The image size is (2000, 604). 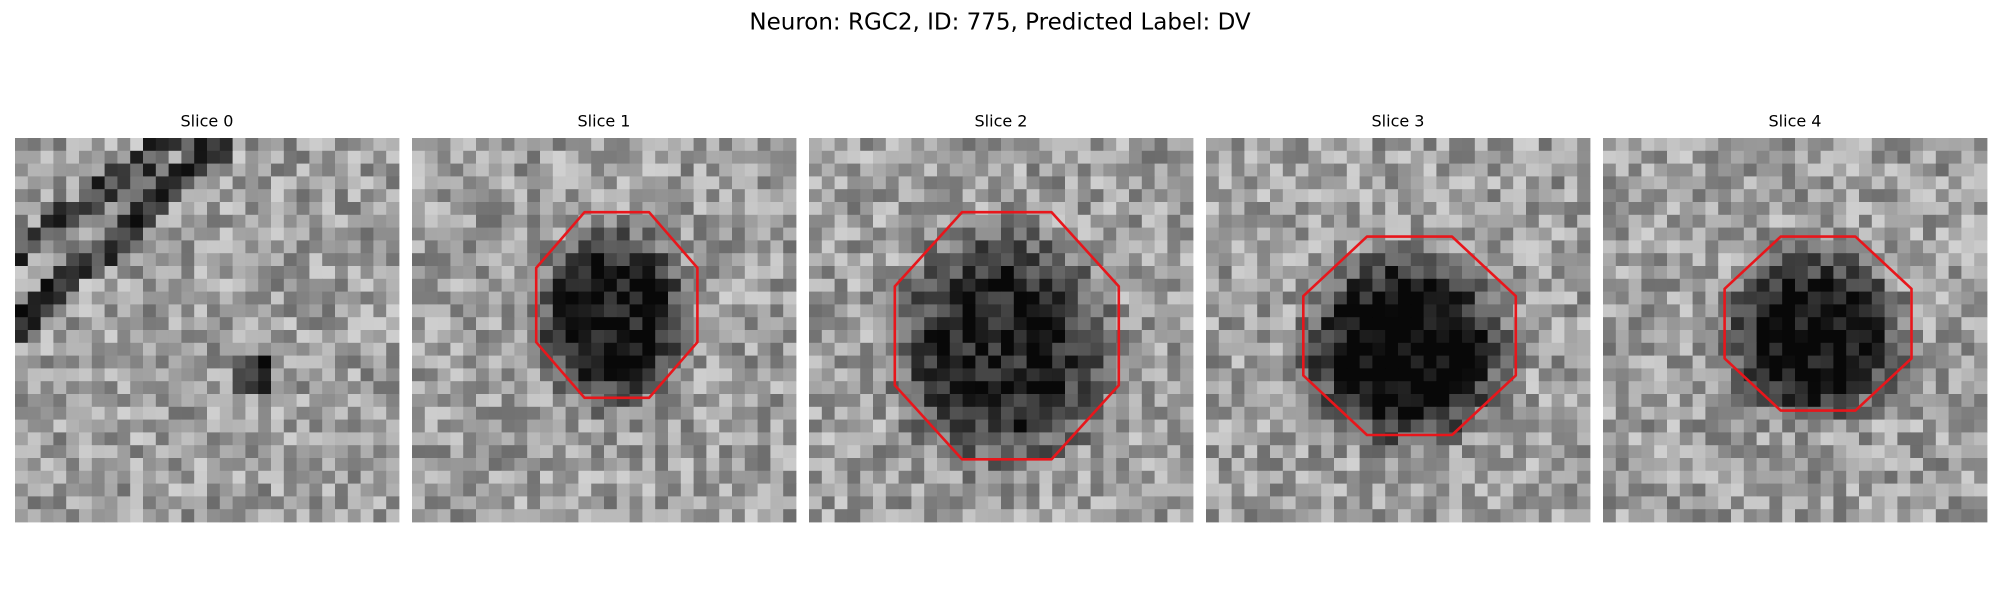 I want to click on segmentation-contour, so click(x=1818, y=323).